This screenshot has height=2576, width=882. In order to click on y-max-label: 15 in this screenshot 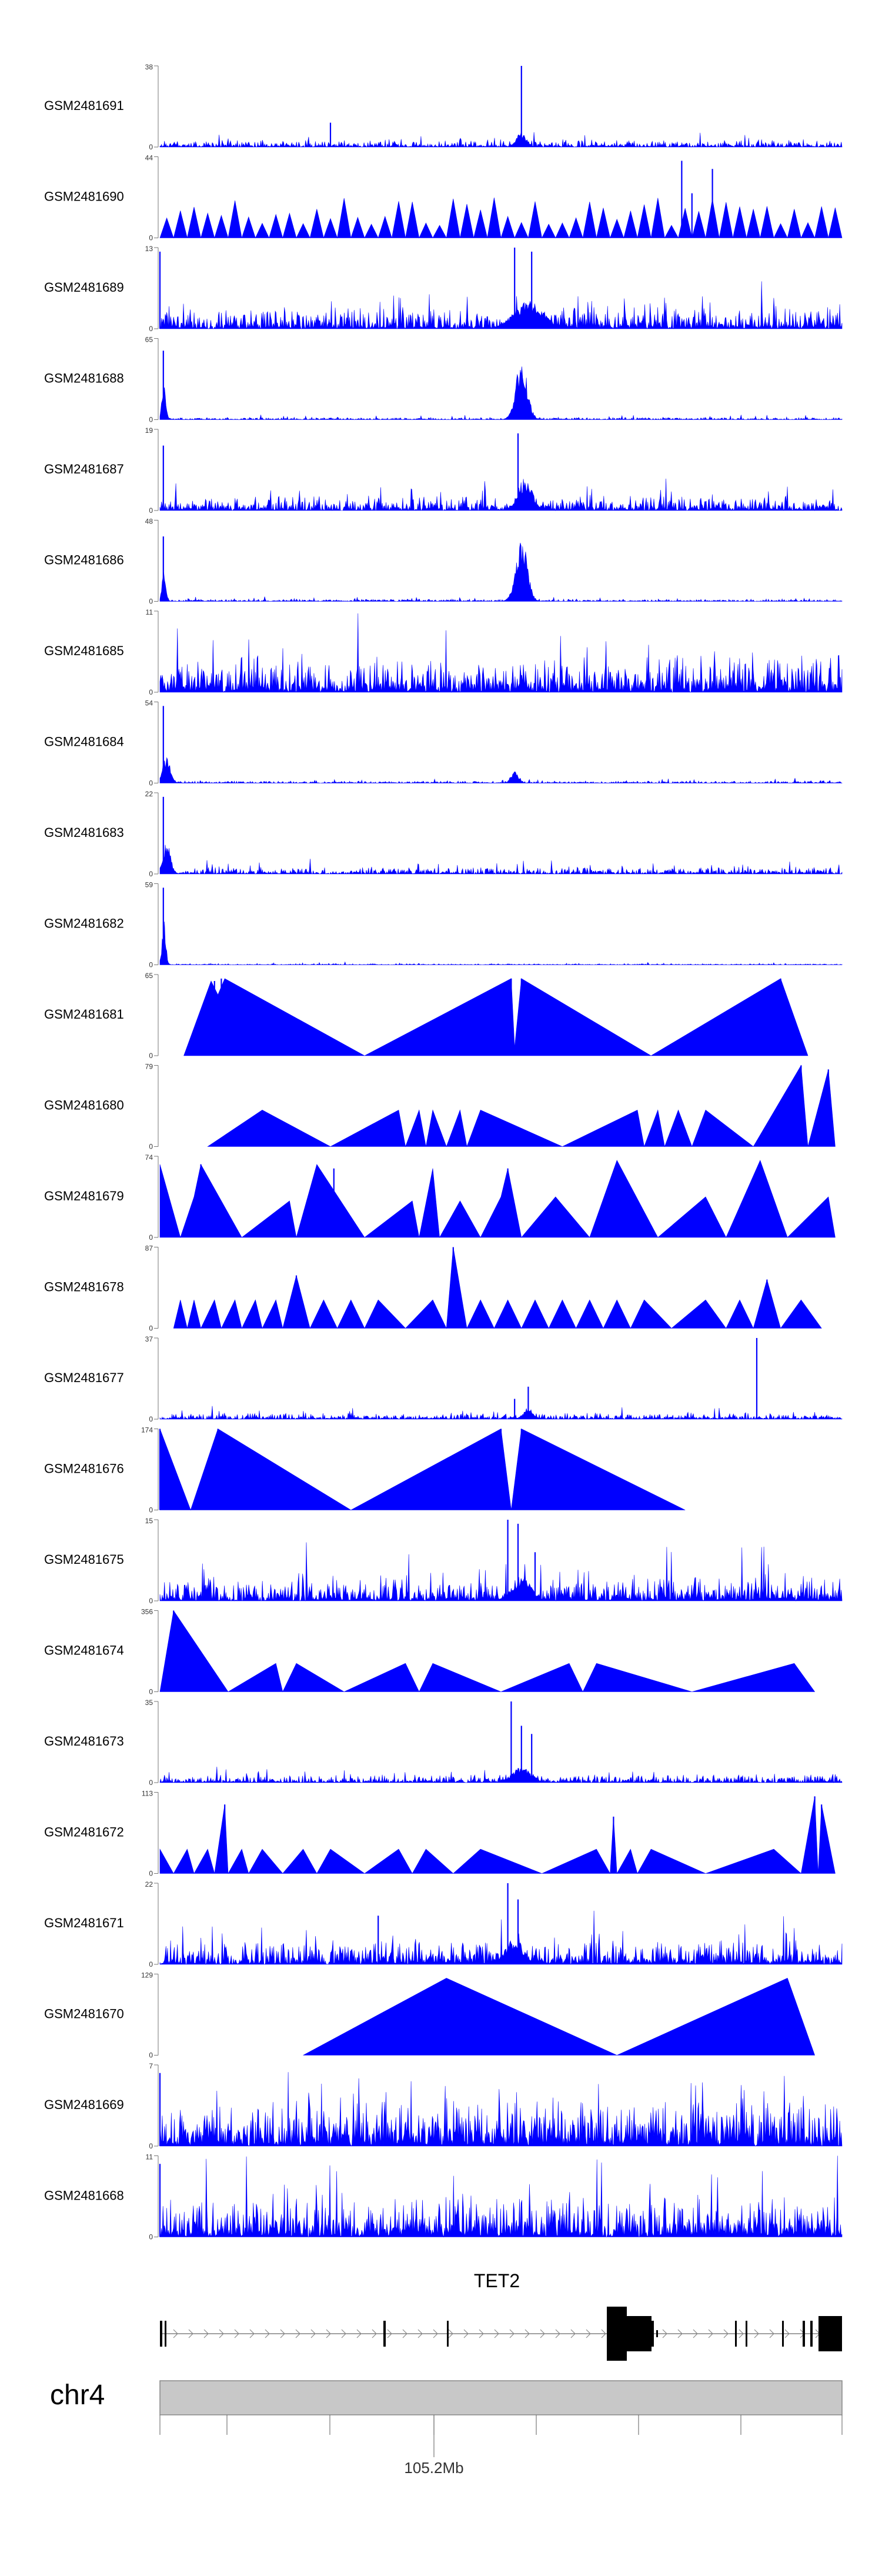, I will do `click(149, 1521)`.